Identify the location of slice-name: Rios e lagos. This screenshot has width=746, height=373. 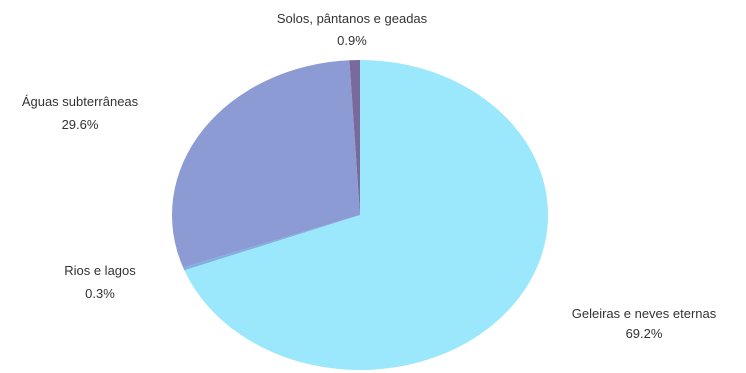
(100, 270).